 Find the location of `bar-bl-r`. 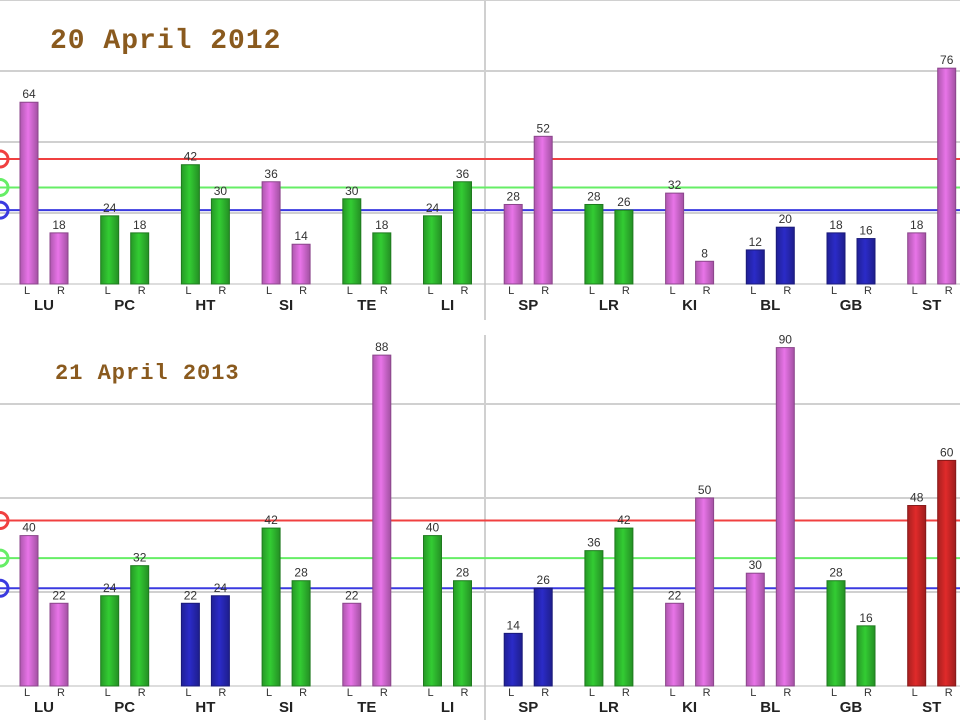

bar-bl-r is located at coordinates (785, 517).